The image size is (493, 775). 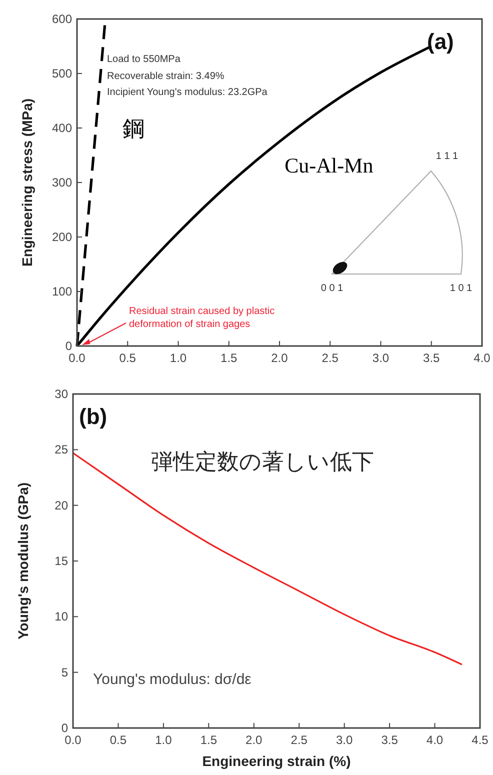 What do you see at coordinates (61, 449) in the screenshot?
I see `y-tick-label: 25` at bounding box center [61, 449].